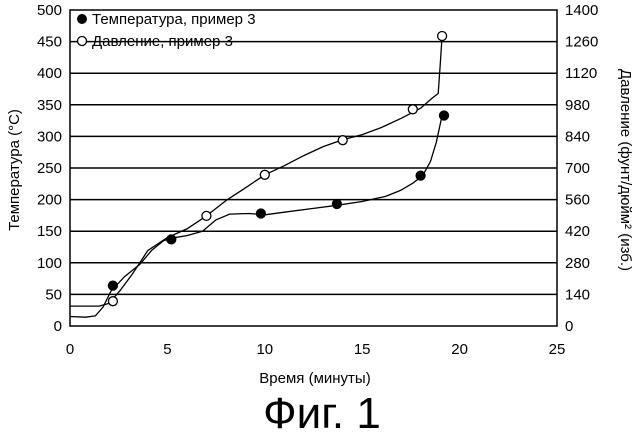  I want to click on y-left-tick-label: 50, so click(53, 294).